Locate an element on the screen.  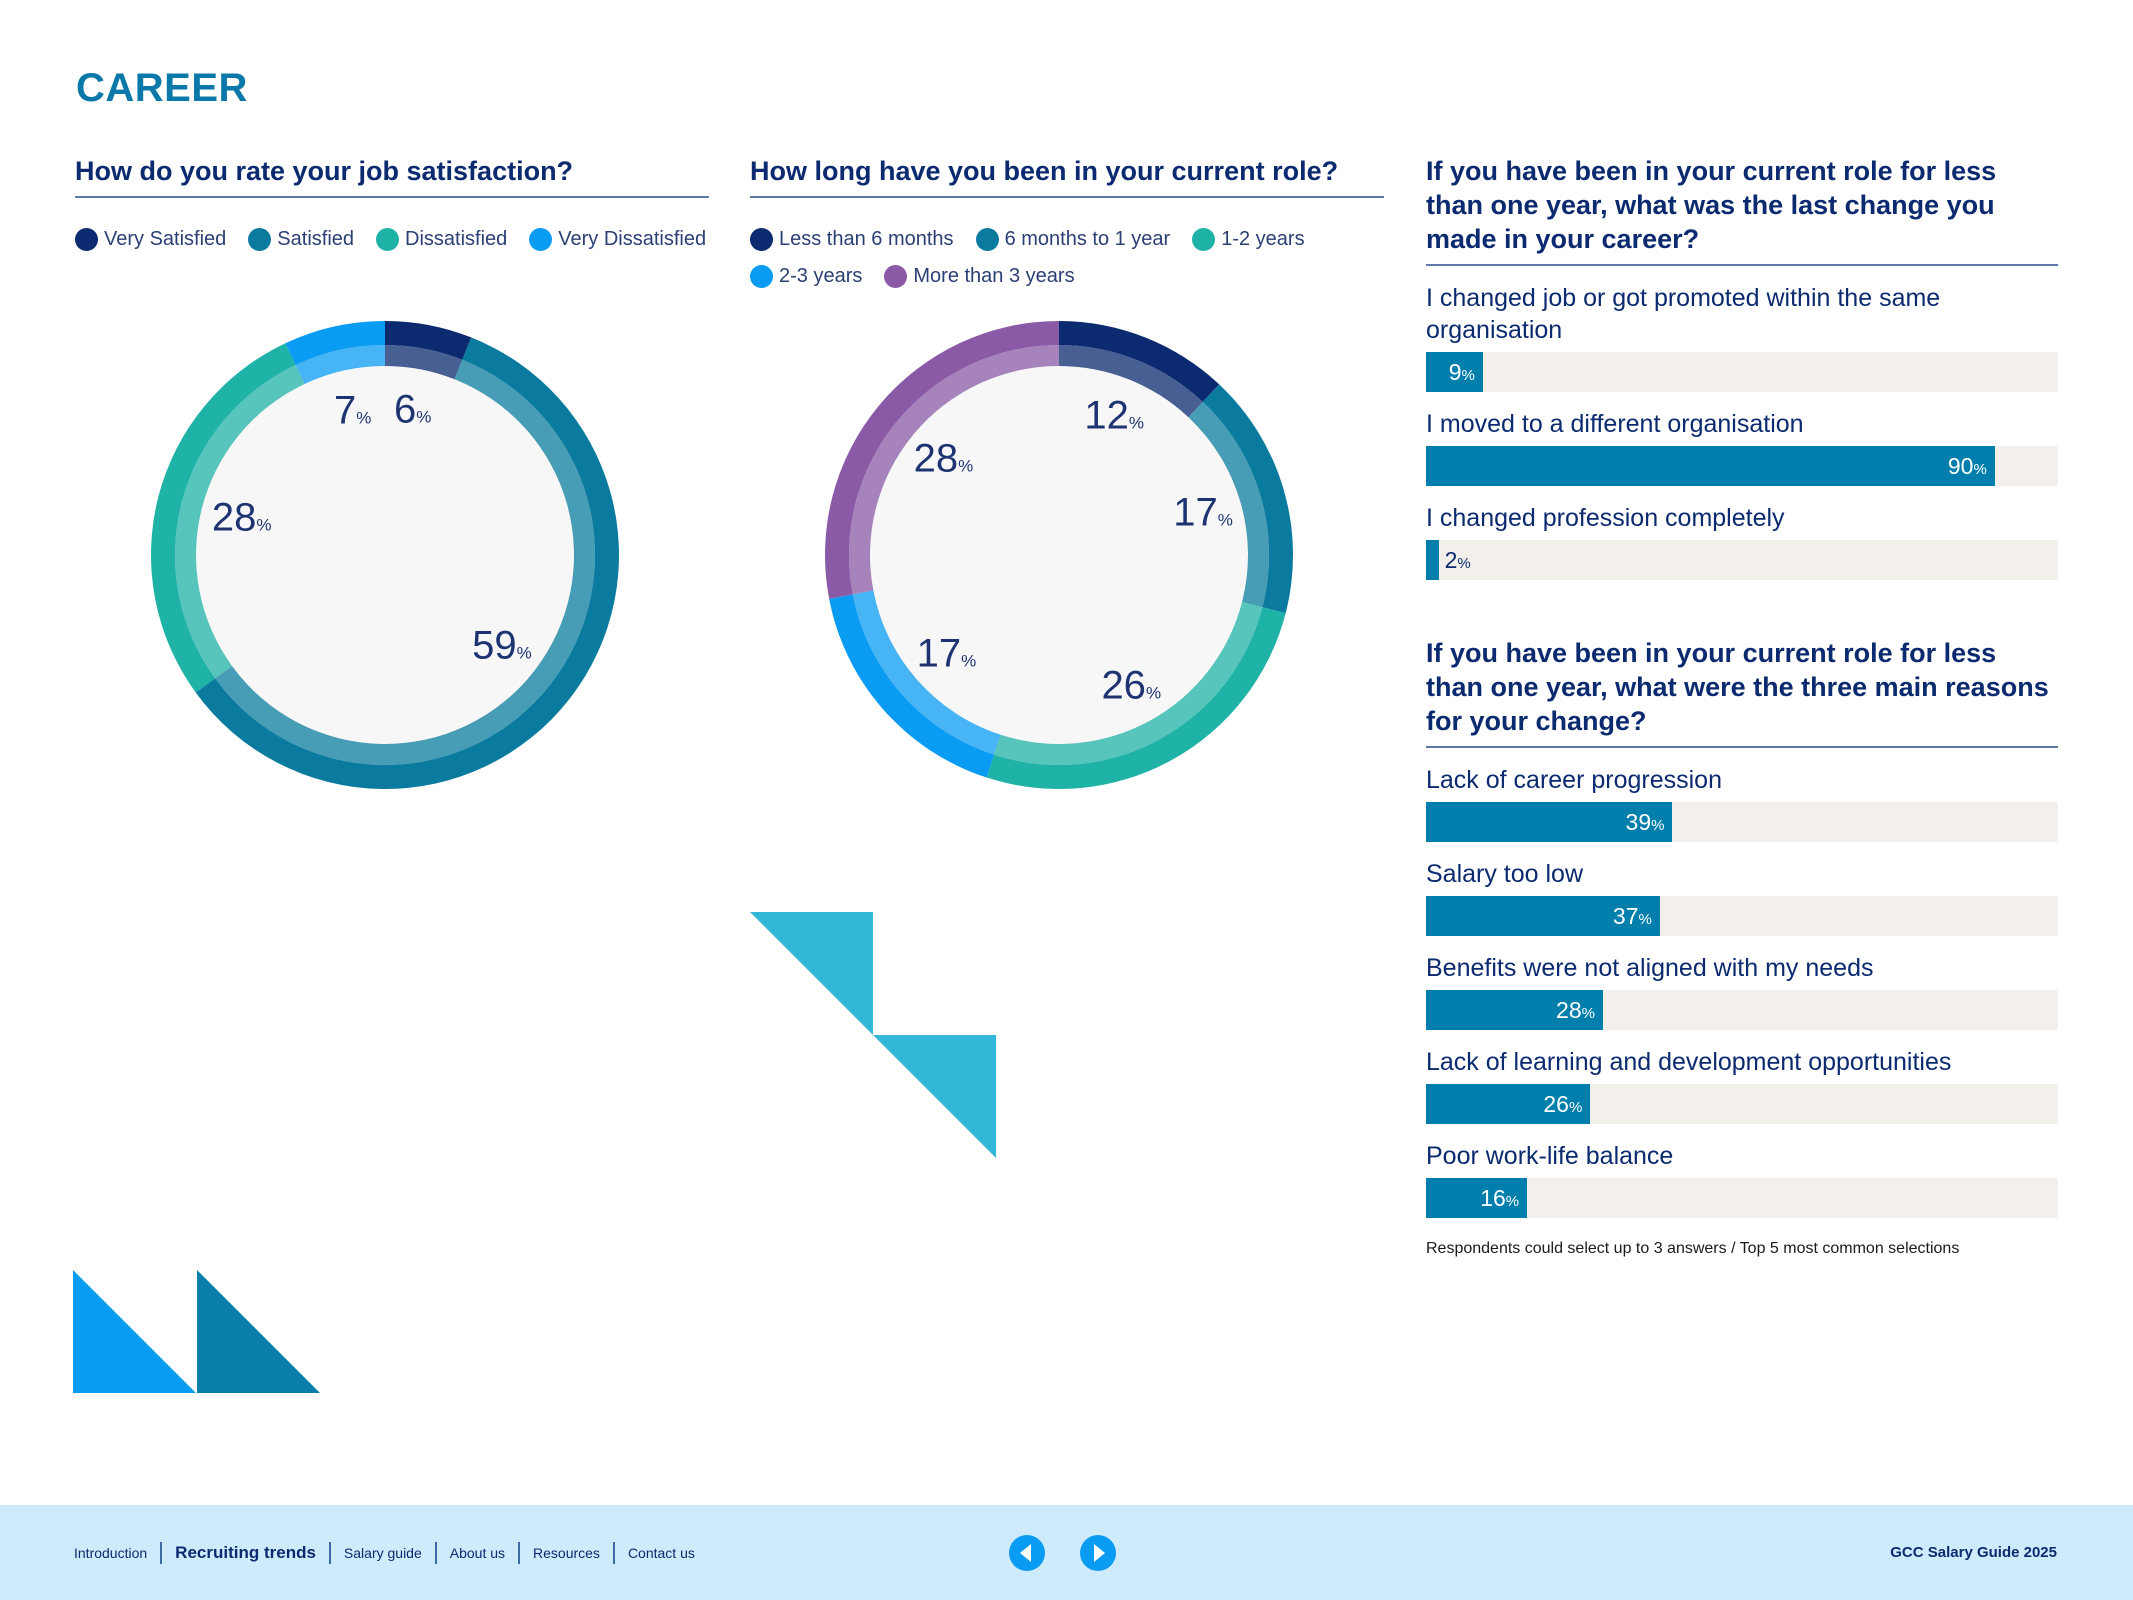
donut-value-label: 28% is located at coordinates (943, 458).